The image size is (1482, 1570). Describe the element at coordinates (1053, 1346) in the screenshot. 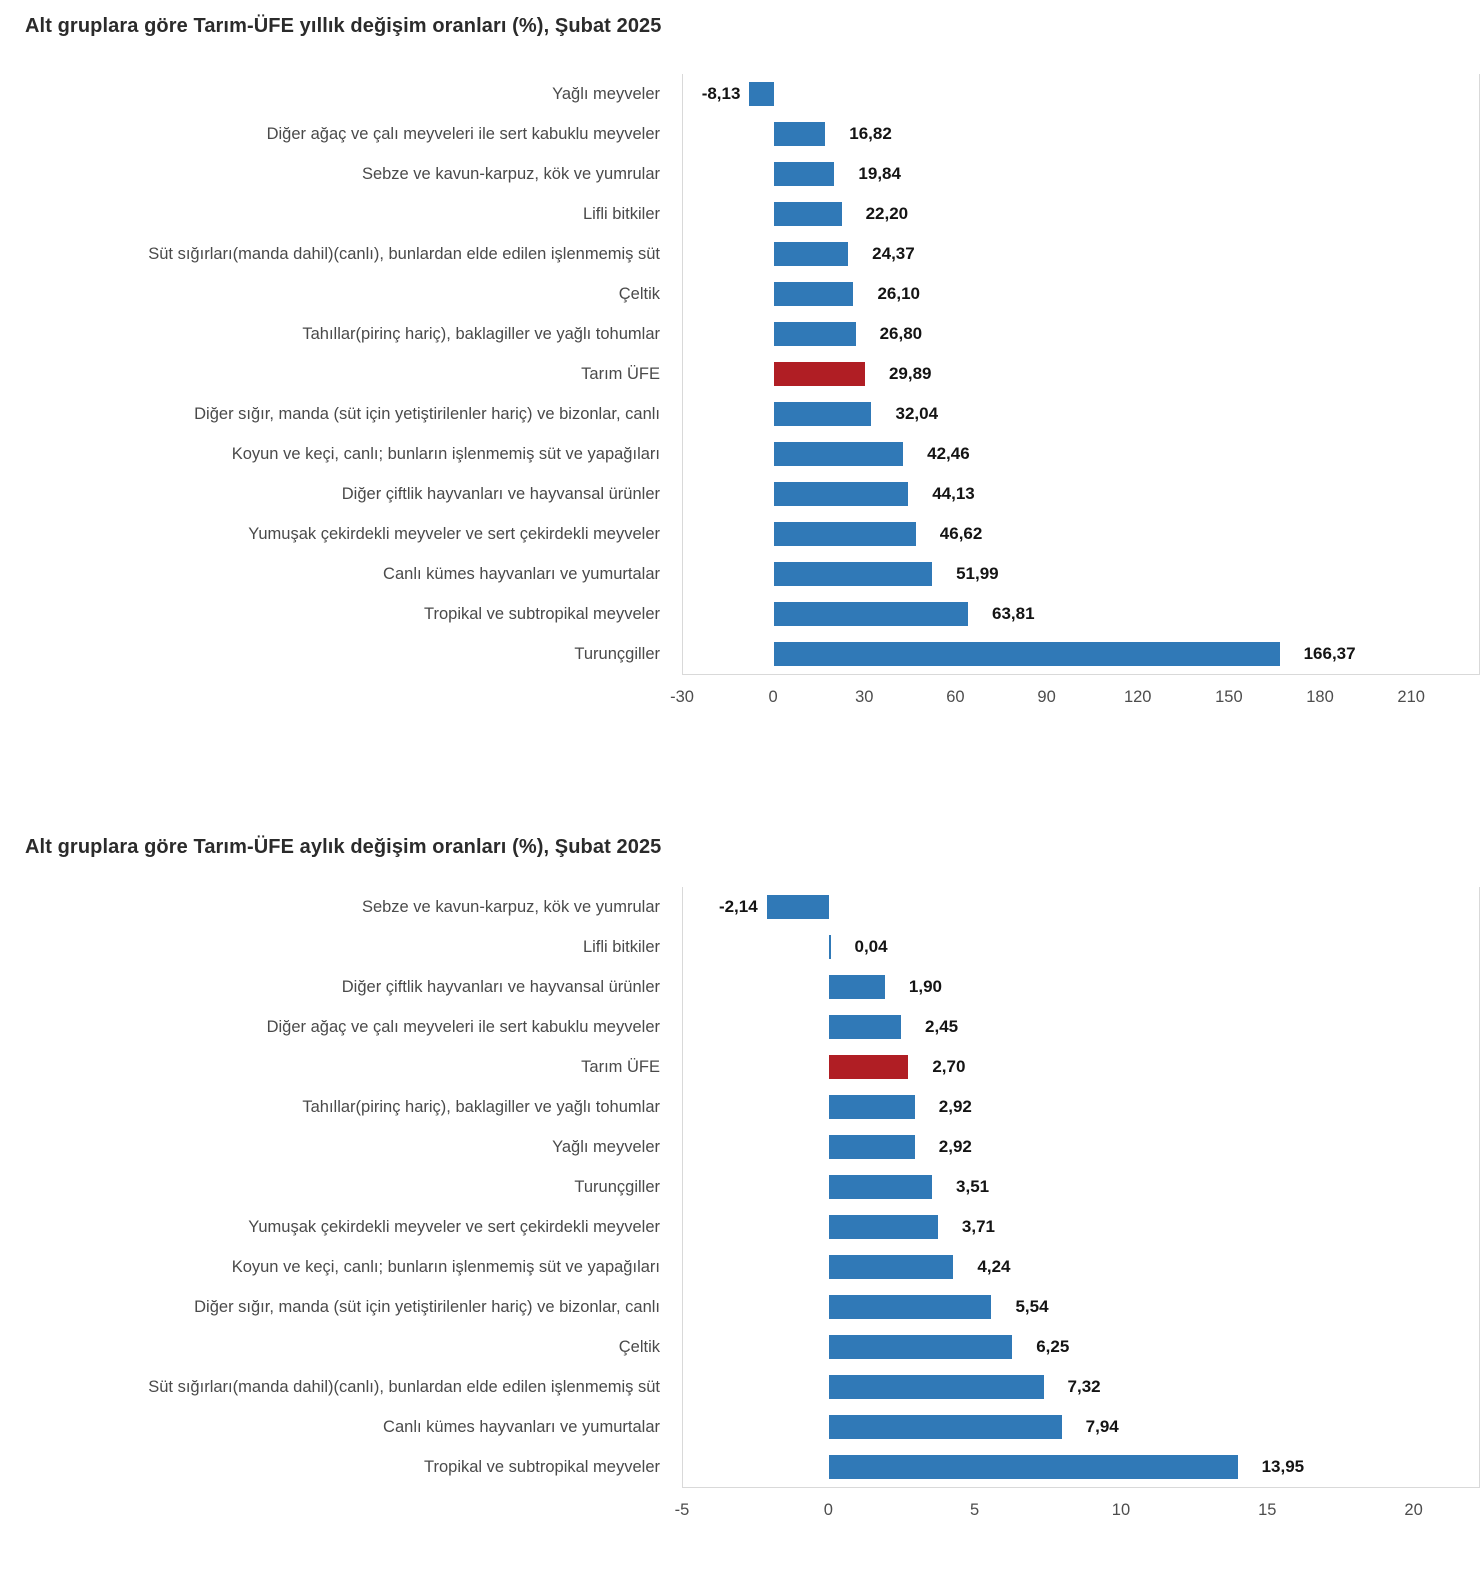

I see `bar-value-label: 6,25` at that location.